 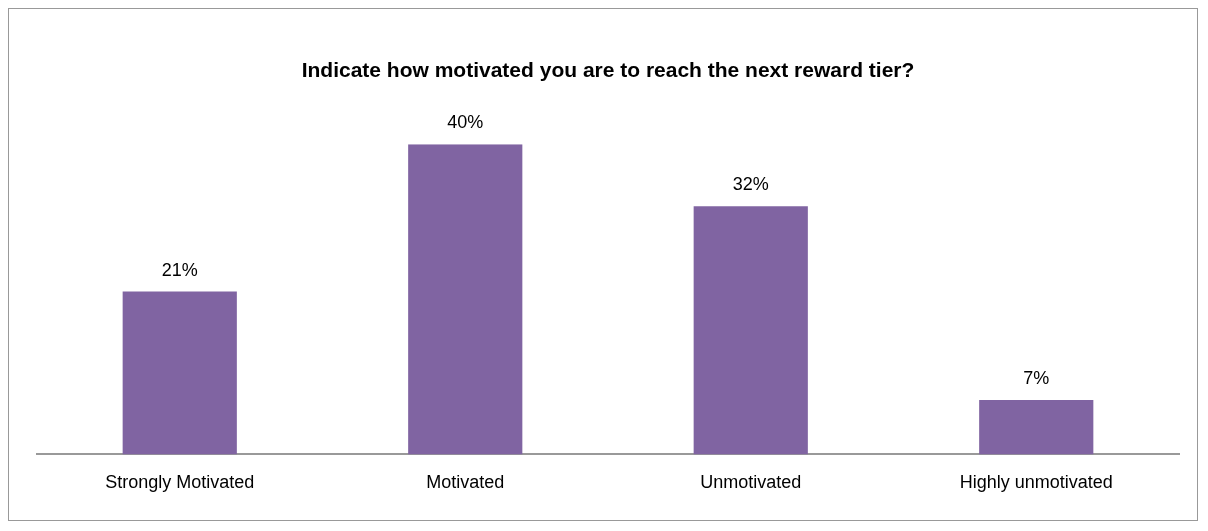 I want to click on x-tick-label: Highly unmotivated, so click(x=1036, y=482).